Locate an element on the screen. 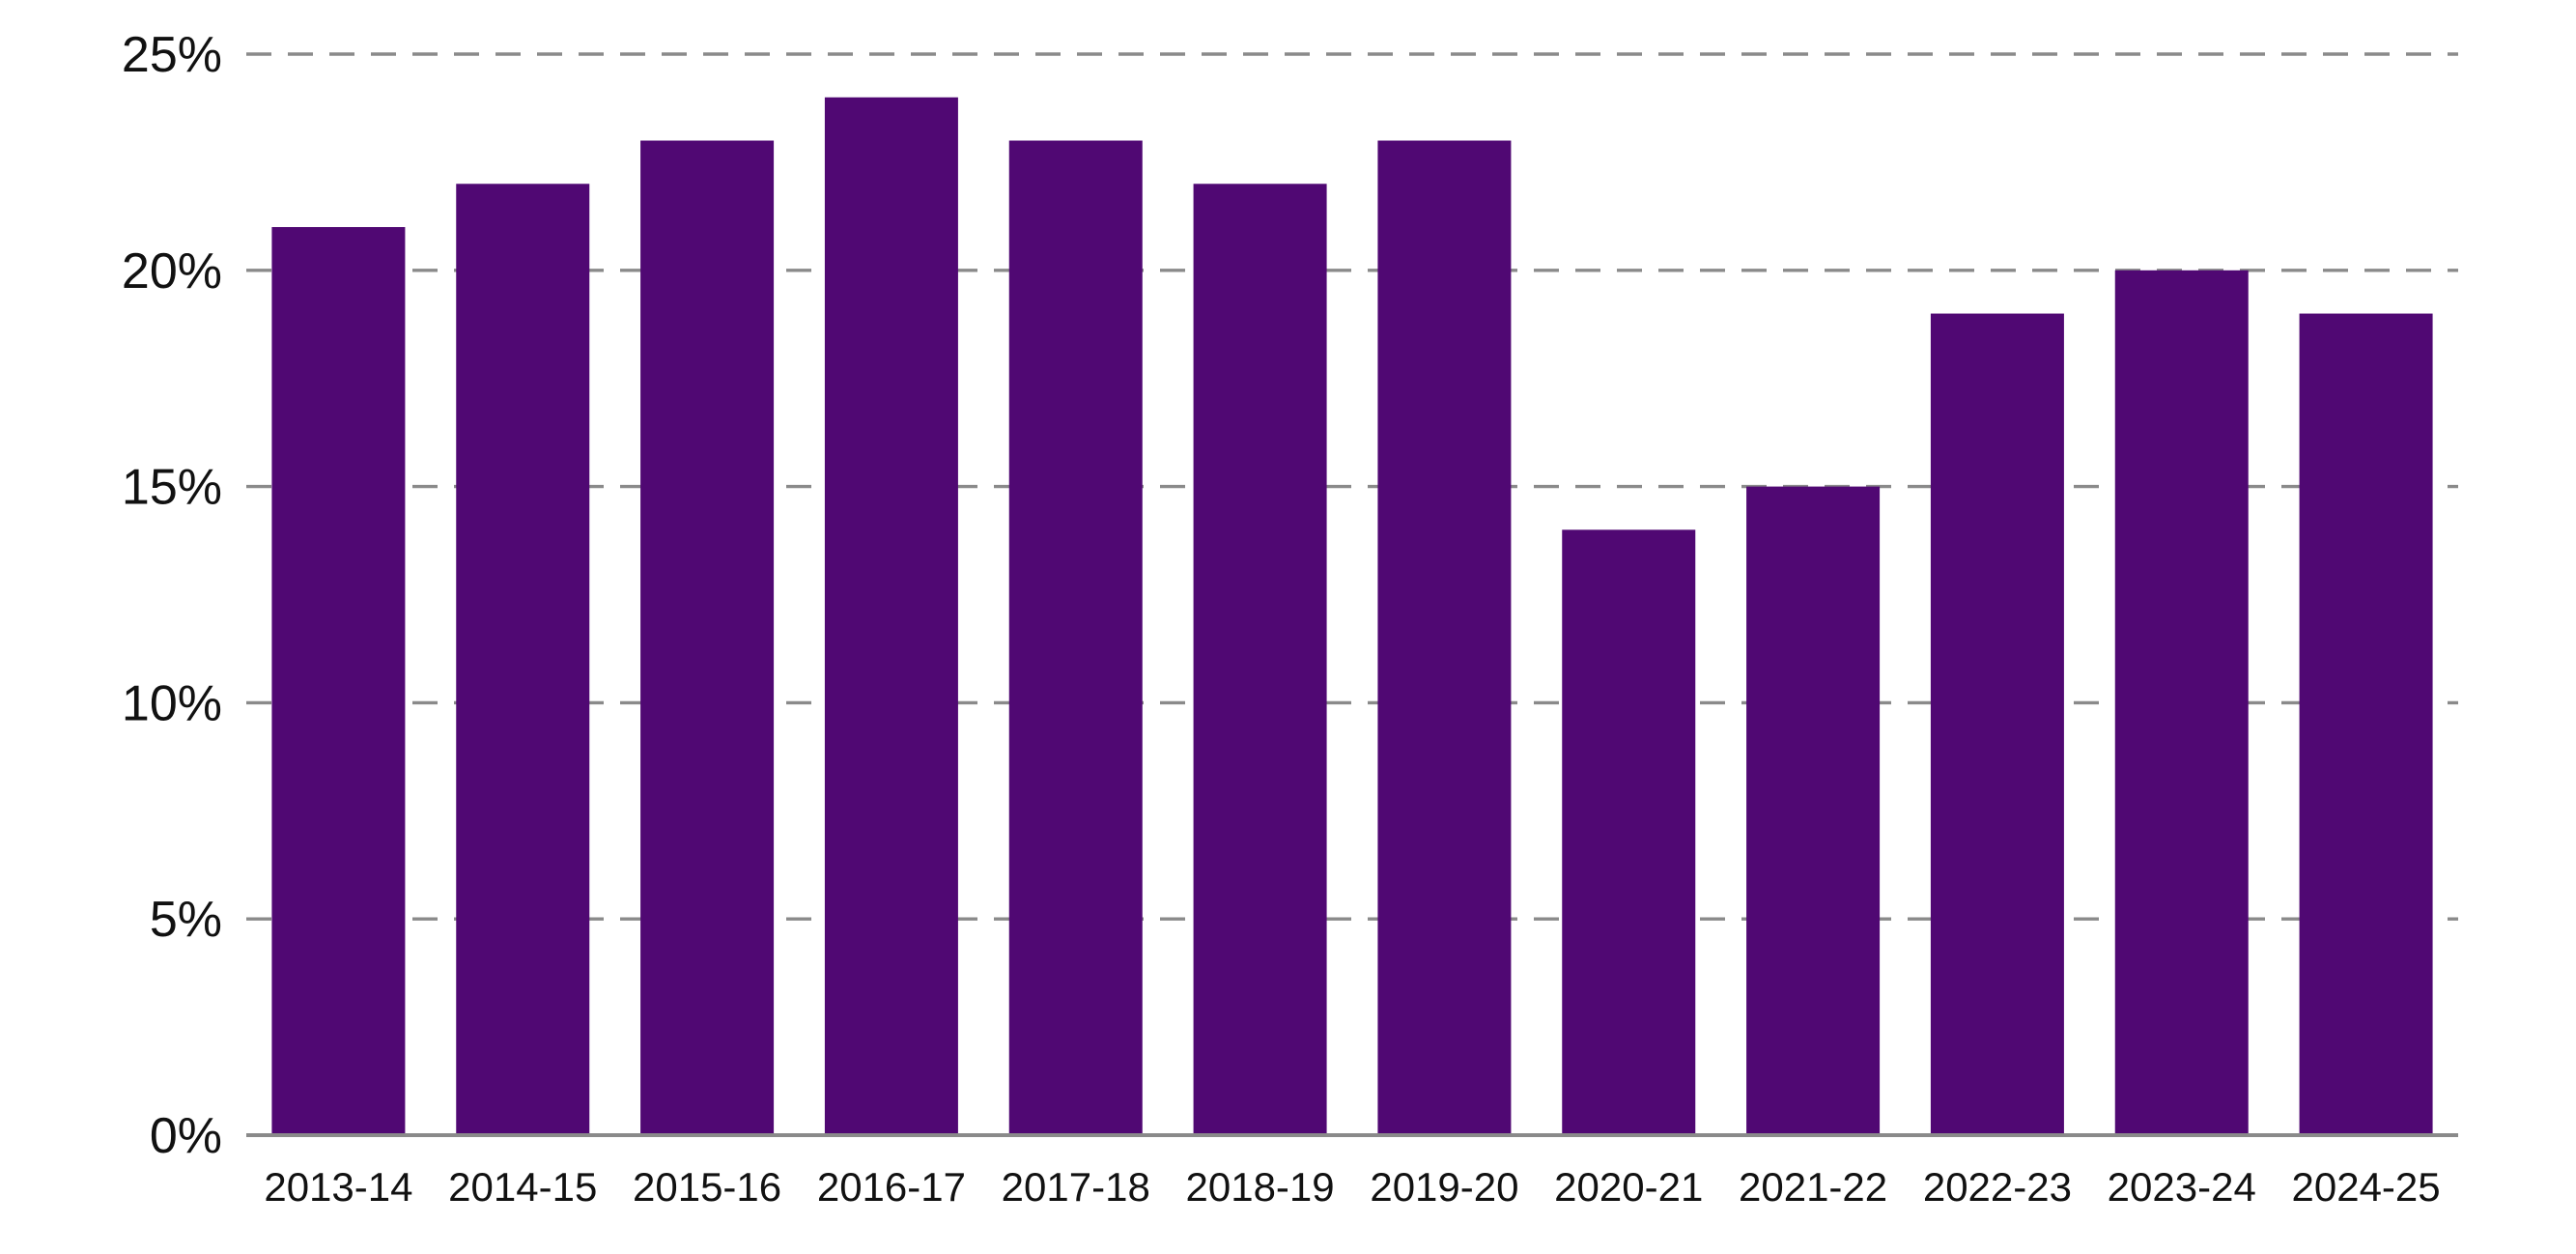  x-tick-label: 2014-15 is located at coordinates (522, 1187).